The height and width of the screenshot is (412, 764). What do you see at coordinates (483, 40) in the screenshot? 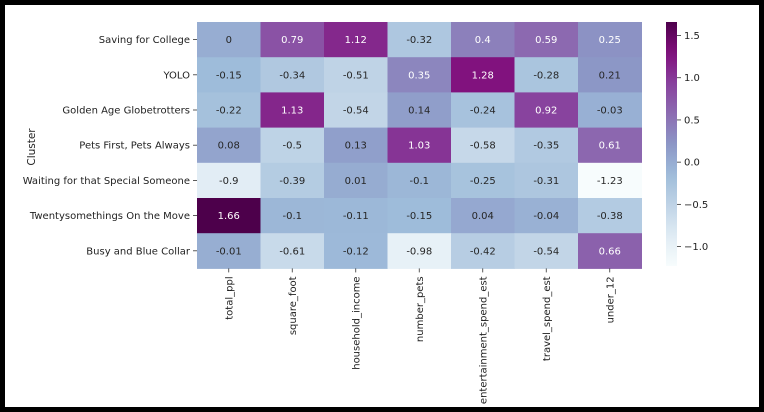
I see `cell-value-label: 0.4` at bounding box center [483, 40].